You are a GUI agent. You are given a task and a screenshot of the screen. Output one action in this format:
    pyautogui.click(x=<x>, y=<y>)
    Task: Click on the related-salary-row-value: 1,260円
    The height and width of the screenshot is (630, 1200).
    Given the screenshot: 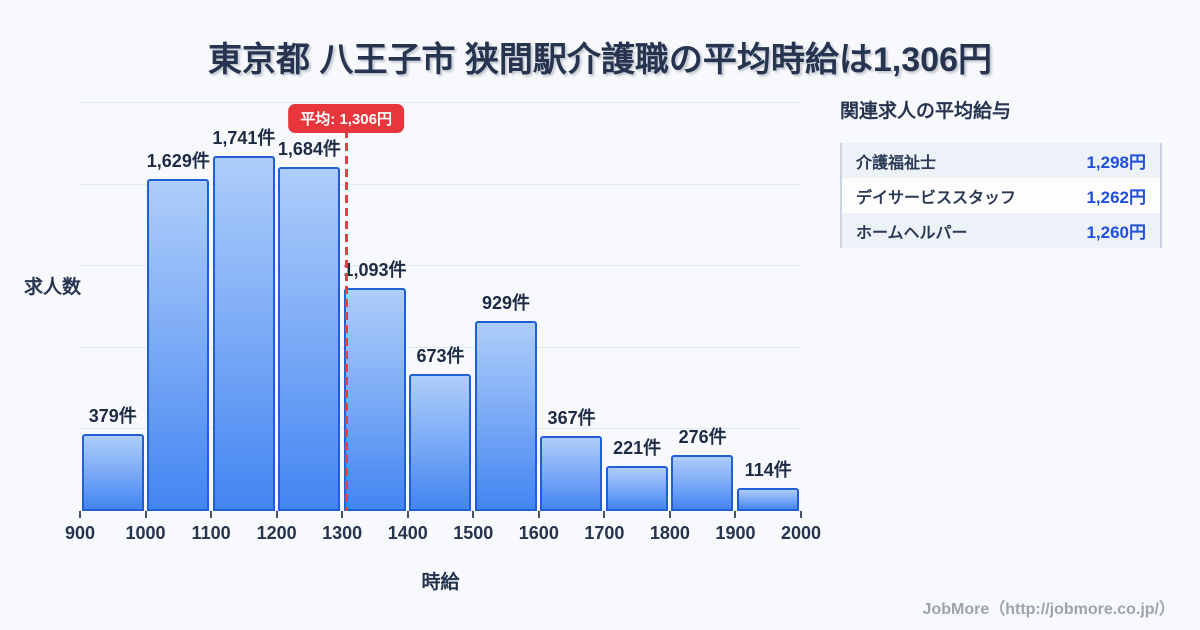 What is the action you would take?
    pyautogui.click(x=1116, y=232)
    